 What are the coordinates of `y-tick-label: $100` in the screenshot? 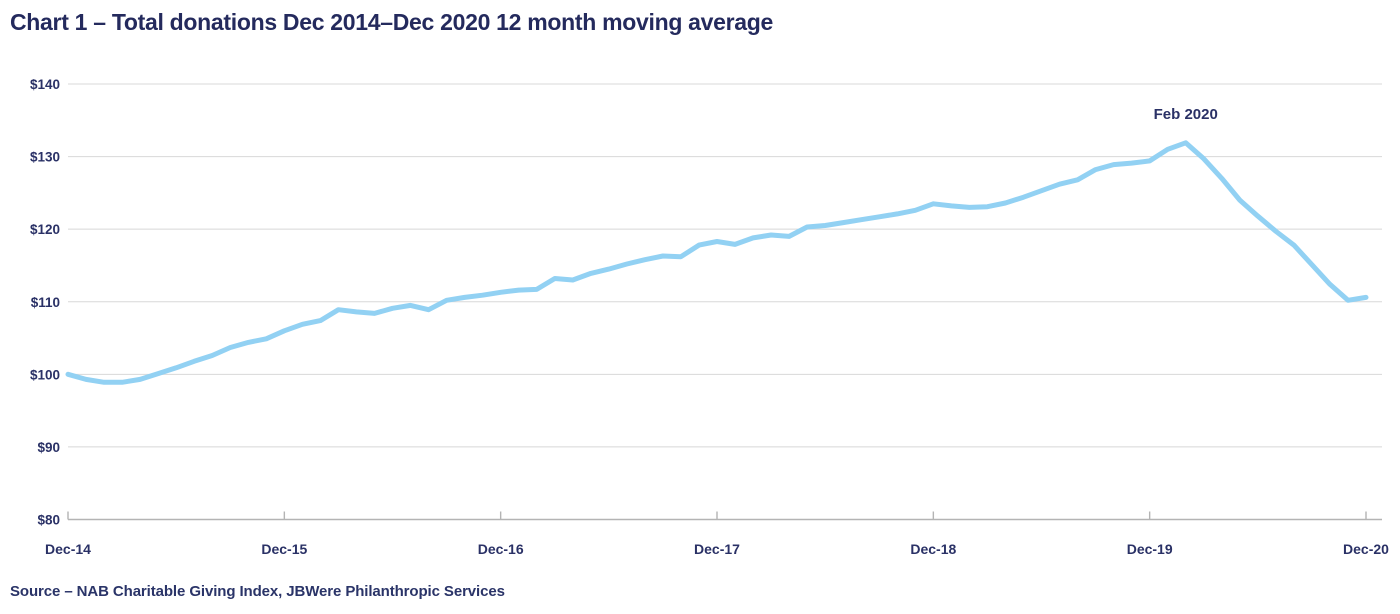 It's located at (45, 374).